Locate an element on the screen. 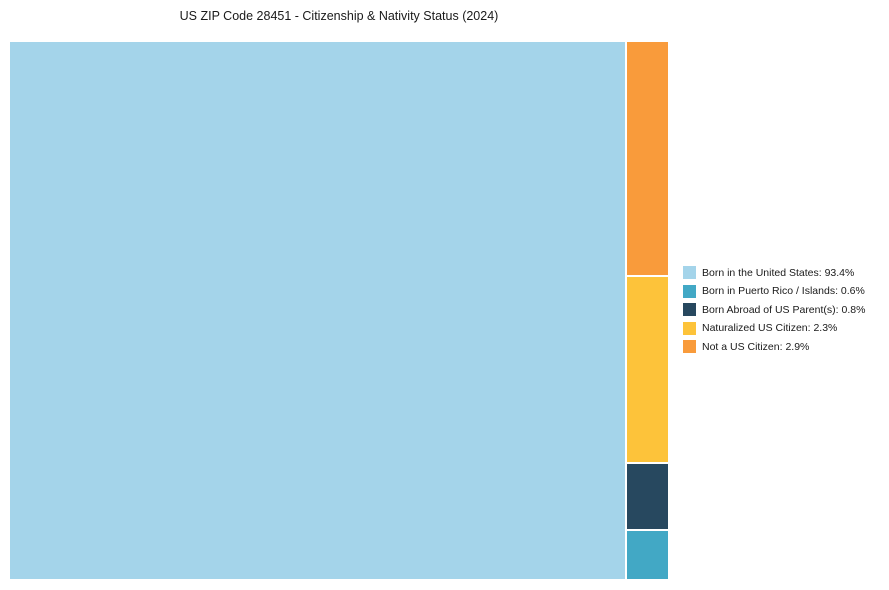 The height and width of the screenshot is (590, 889). legend-item-naturalized-us-citizen: Naturalized US Citizen: 2.3% is located at coordinates (774, 328).